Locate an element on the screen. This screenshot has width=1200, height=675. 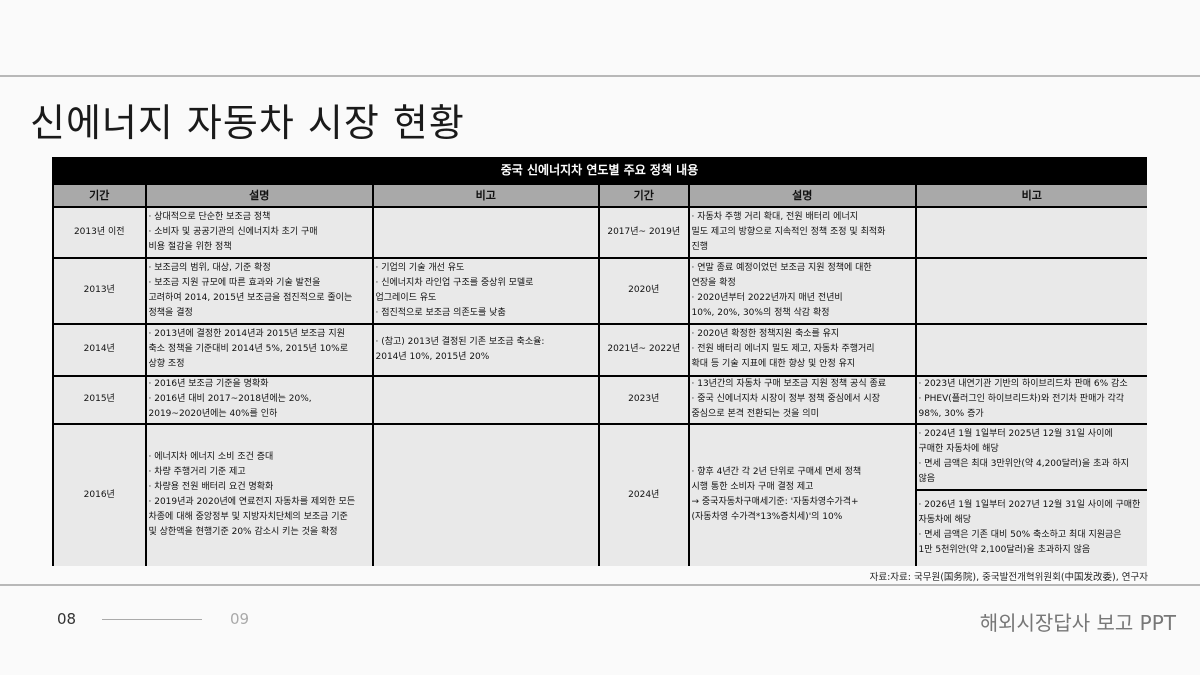
period-cell: 2013년 이전 is located at coordinates (99, 232).